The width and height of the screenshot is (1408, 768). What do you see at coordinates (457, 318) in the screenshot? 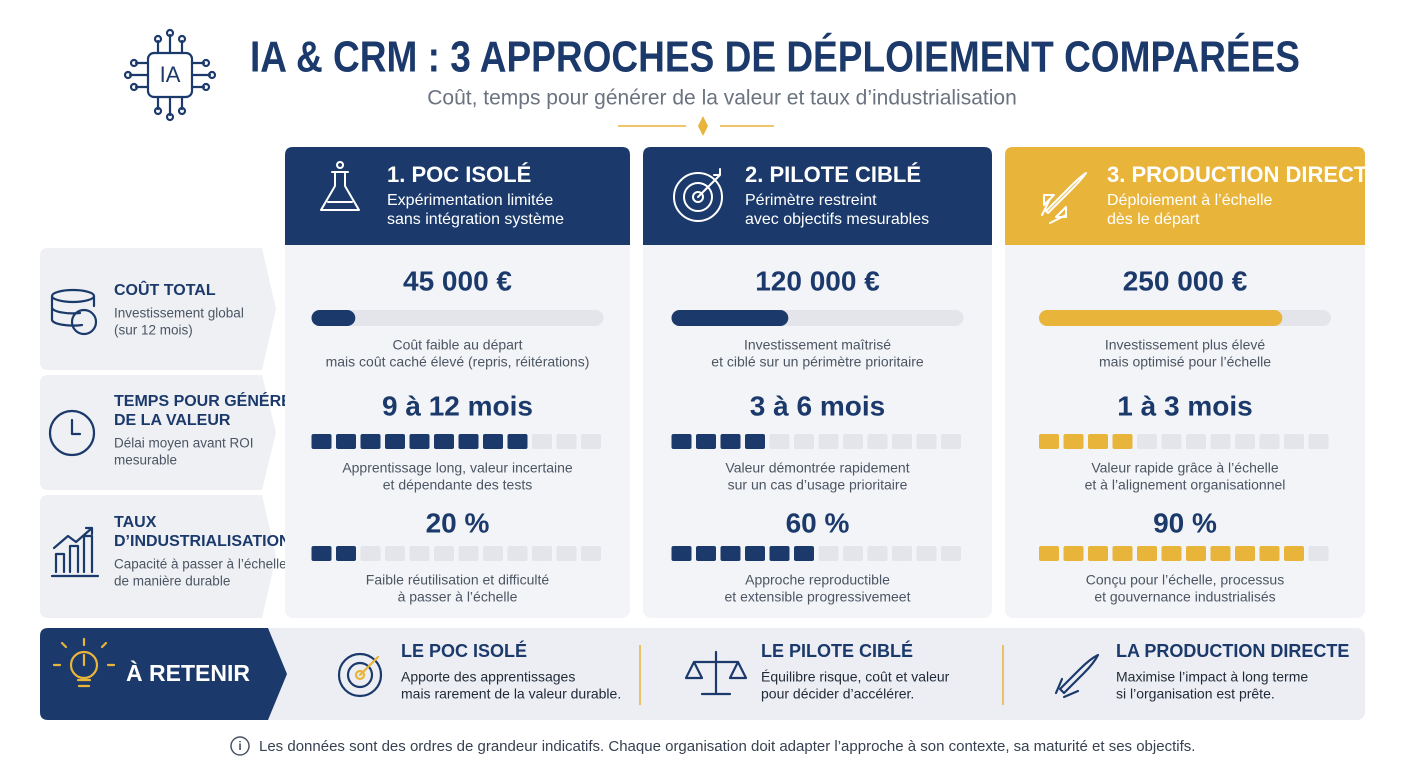
I see `cost-track` at bounding box center [457, 318].